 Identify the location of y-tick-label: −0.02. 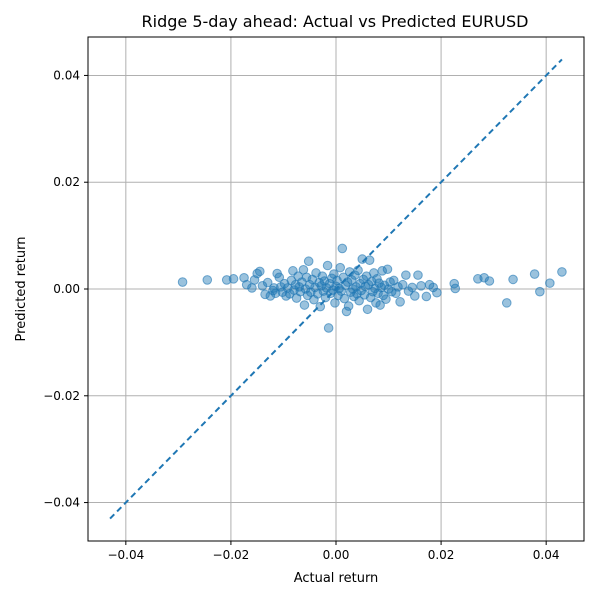
(61, 396).